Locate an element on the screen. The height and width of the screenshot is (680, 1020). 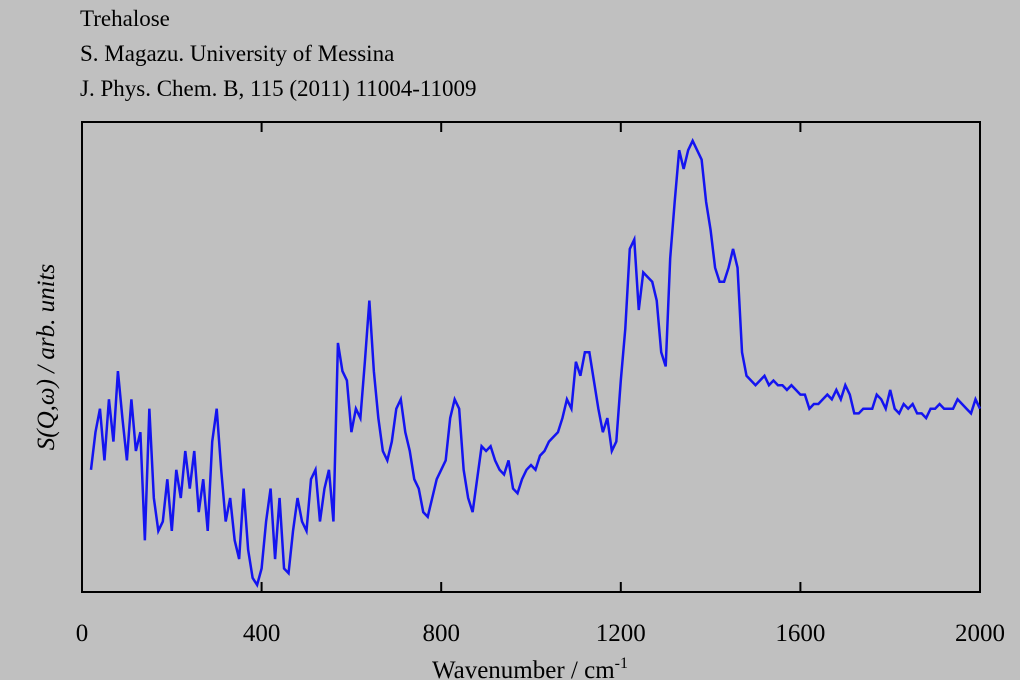
x-axis-label: Wavenumber / cm-1 is located at coordinates (530, 667).